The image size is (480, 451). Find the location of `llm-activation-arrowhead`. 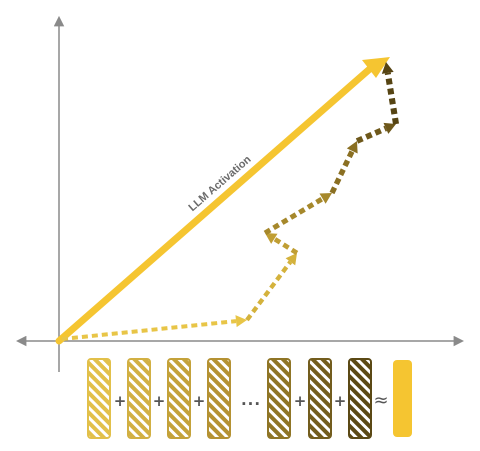

llm-activation-arrowhead is located at coordinates (376, 67).